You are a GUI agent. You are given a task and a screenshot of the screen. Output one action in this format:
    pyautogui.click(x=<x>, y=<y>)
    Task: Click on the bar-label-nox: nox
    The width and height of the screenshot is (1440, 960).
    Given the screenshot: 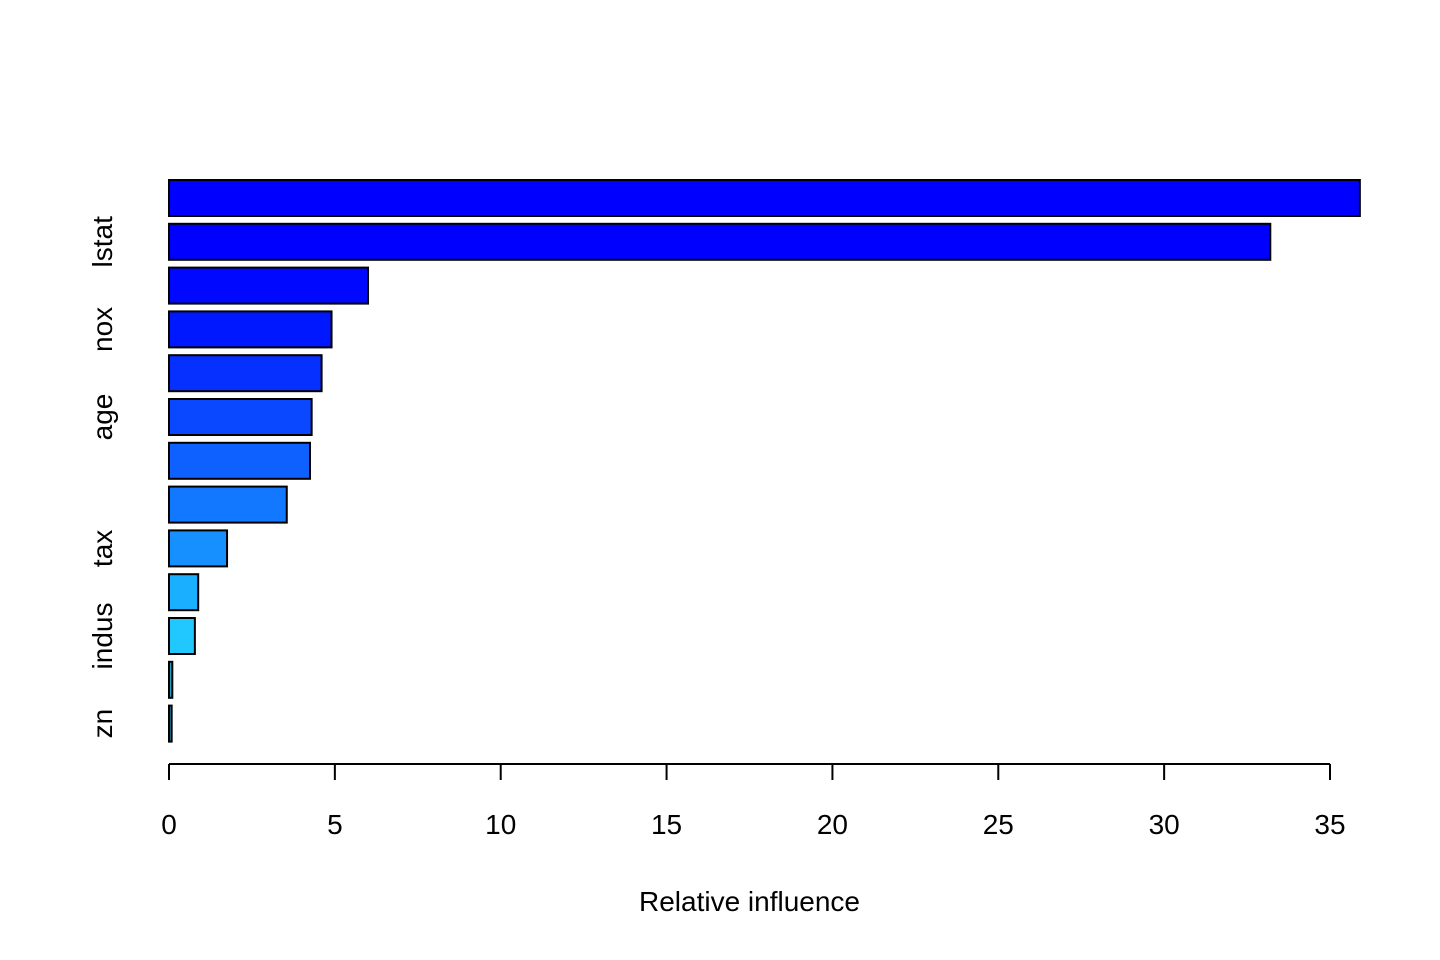 What is the action you would take?
    pyautogui.click(x=102, y=329)
    